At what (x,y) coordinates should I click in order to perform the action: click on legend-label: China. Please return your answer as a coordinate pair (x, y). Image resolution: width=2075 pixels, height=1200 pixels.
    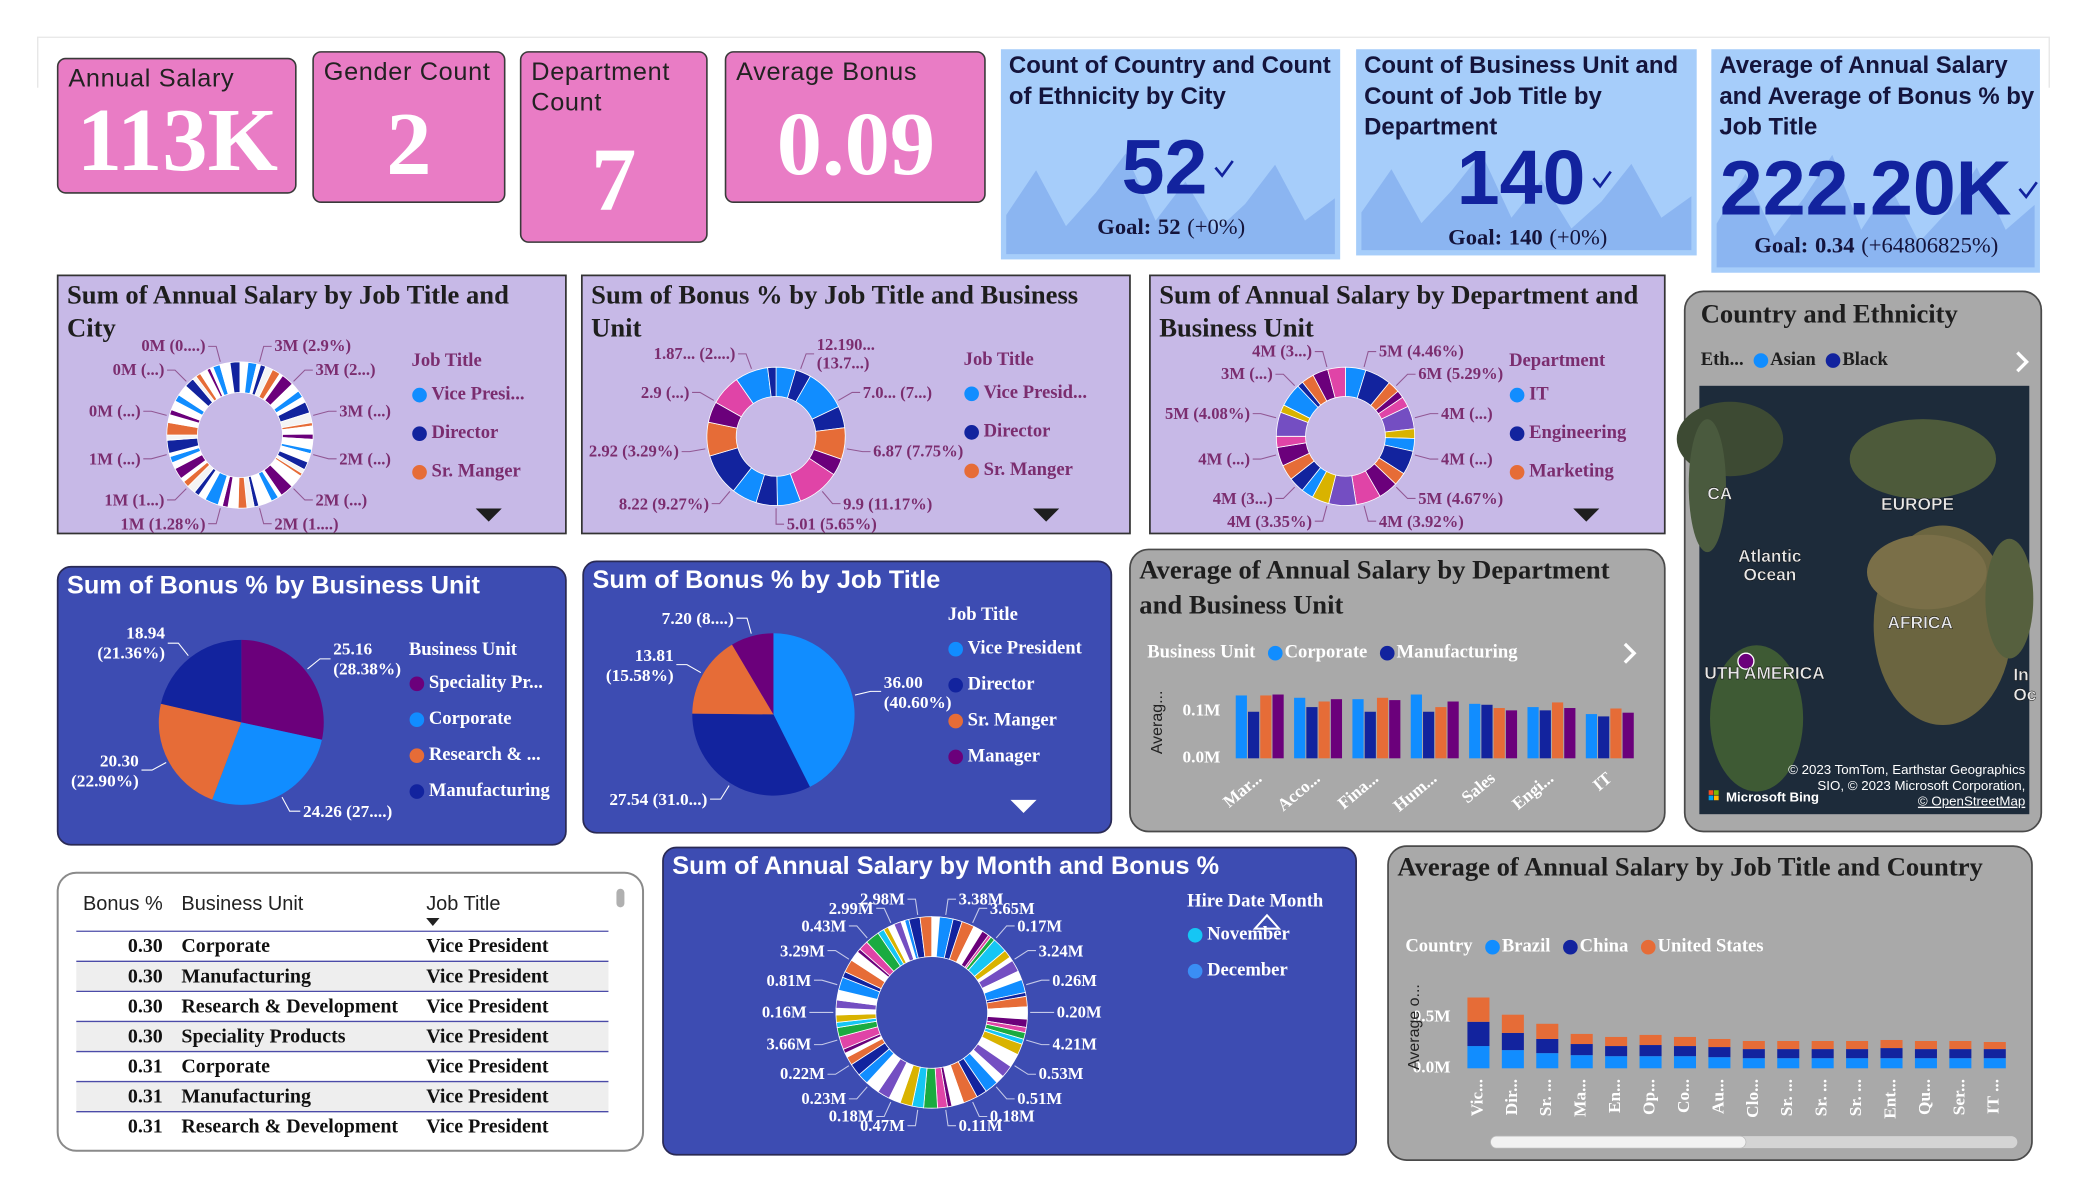
    Looking at the image, I should click on (1604, 945).